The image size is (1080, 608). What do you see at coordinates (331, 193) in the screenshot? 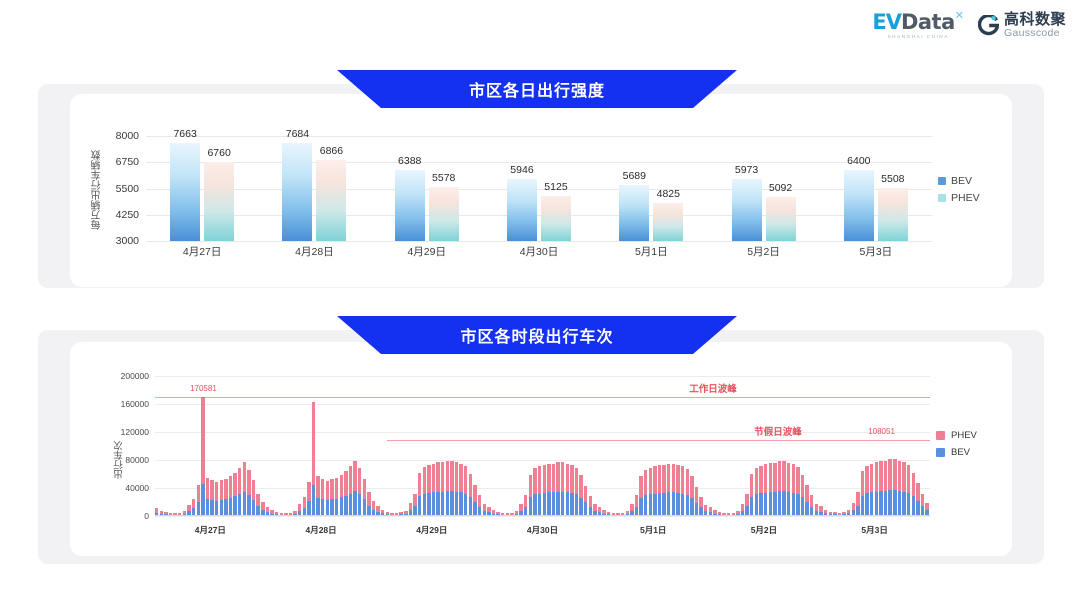
I see `chart1-bar-phev: 6866` at bounding box center [331, 193].